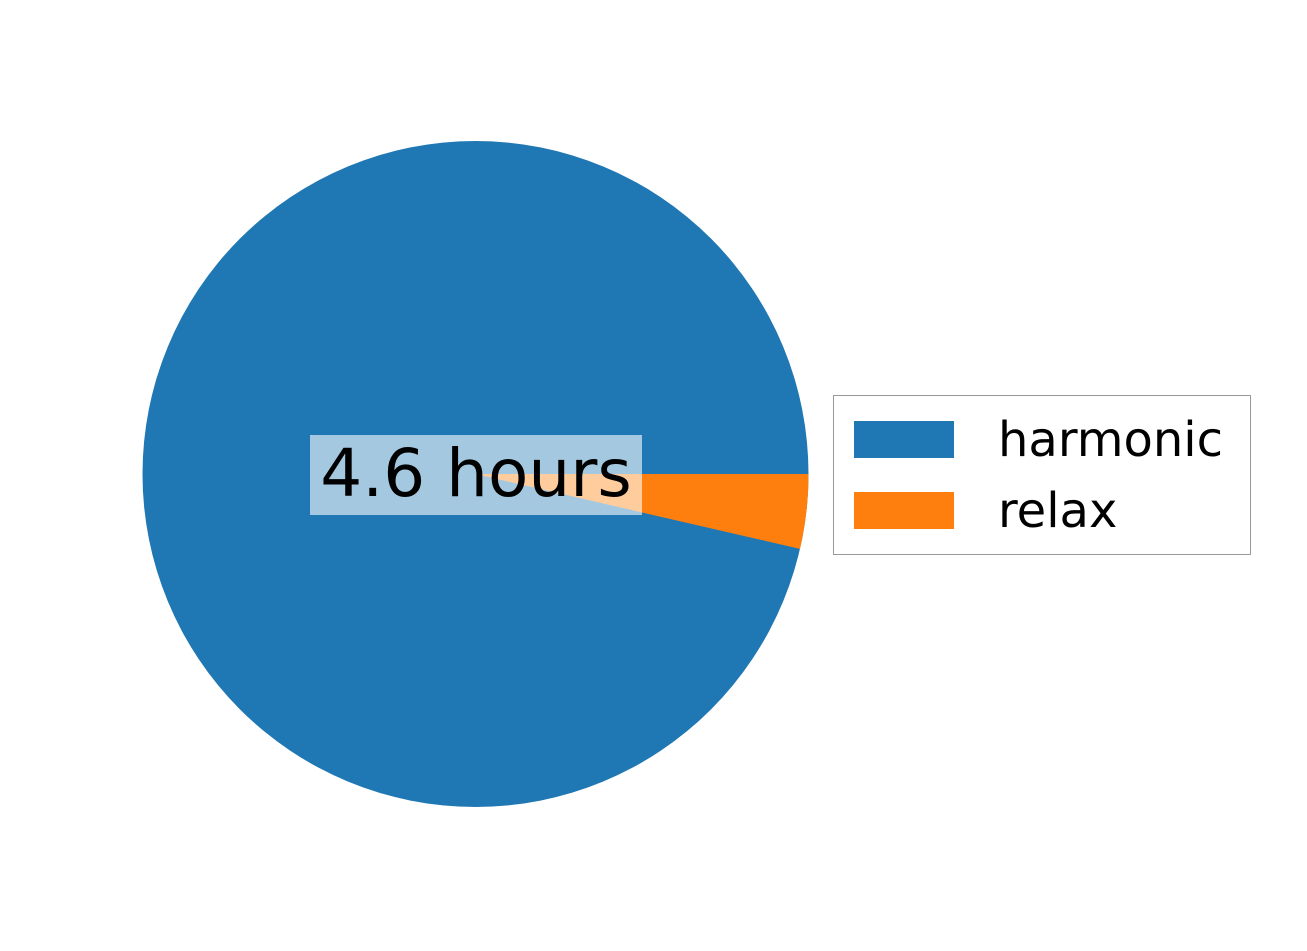  Describe the element at coordinates (1110, 439) in the screenshot. I see `legend-label-harmonic: harmonic` at that location.